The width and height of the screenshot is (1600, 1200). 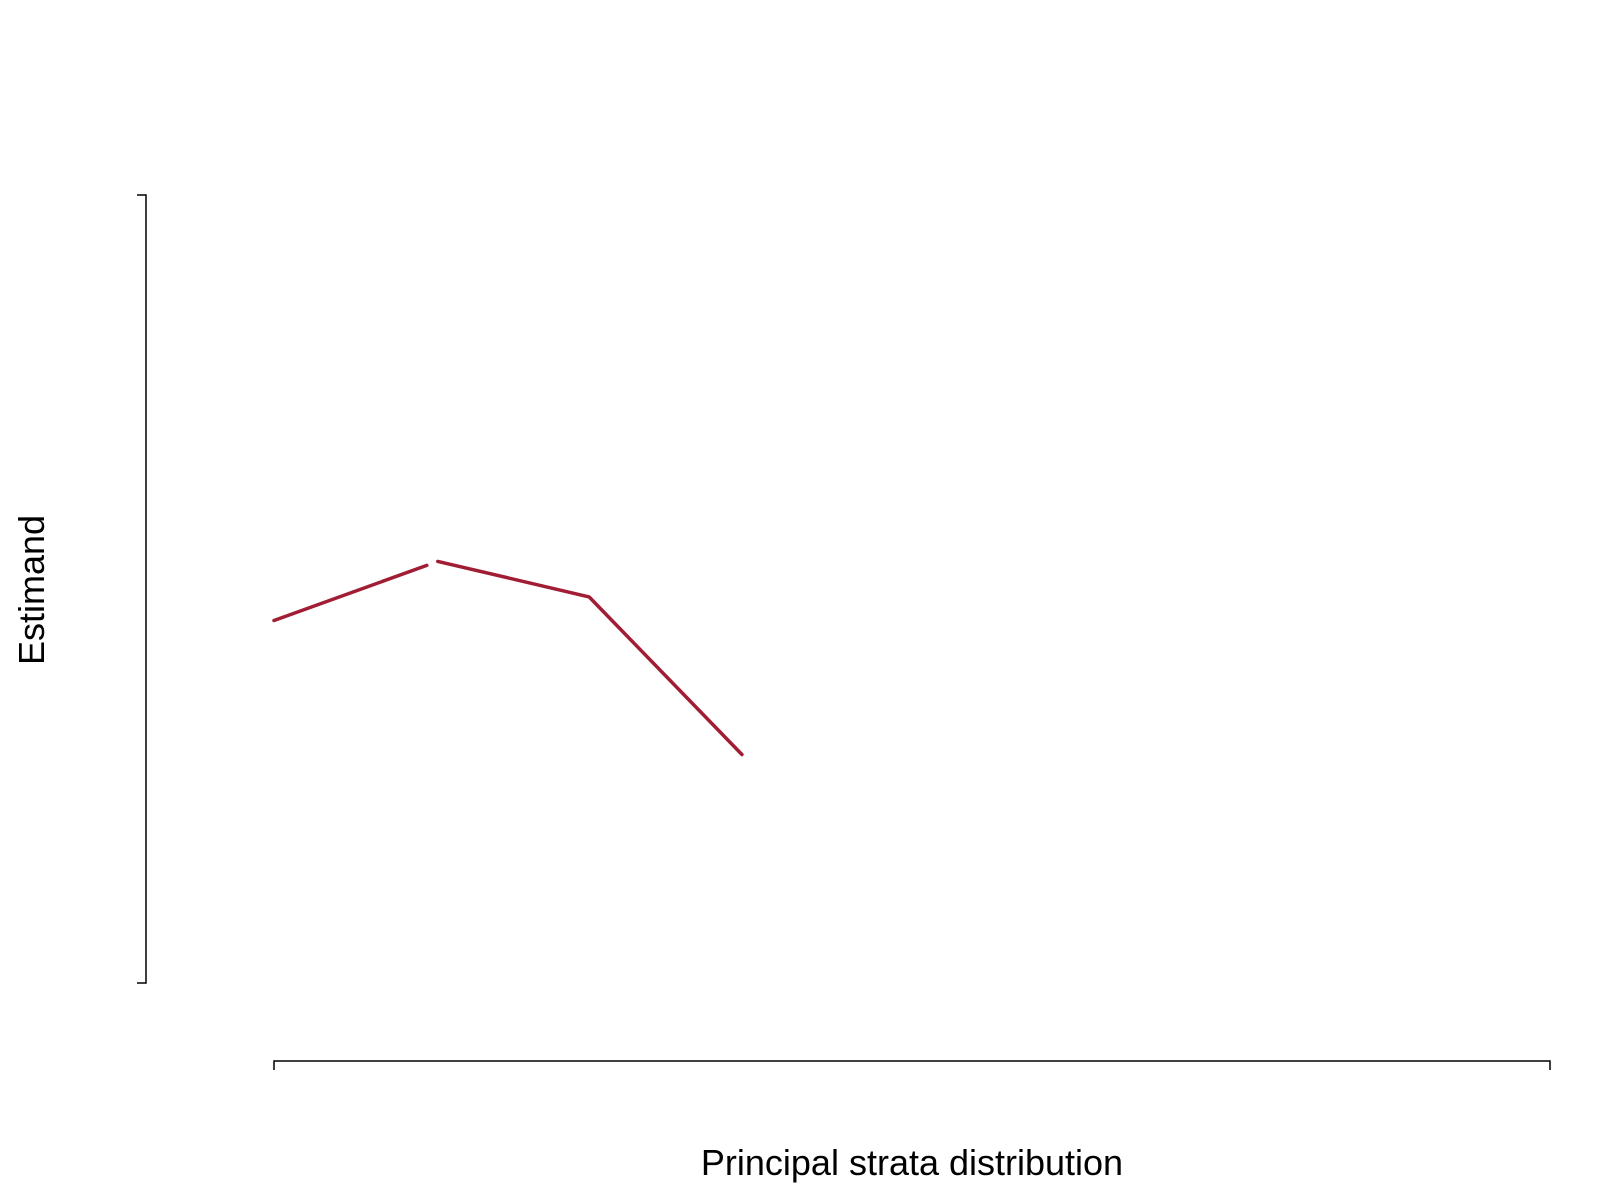 I want to click on y-axis, so click(x=142, y=589).